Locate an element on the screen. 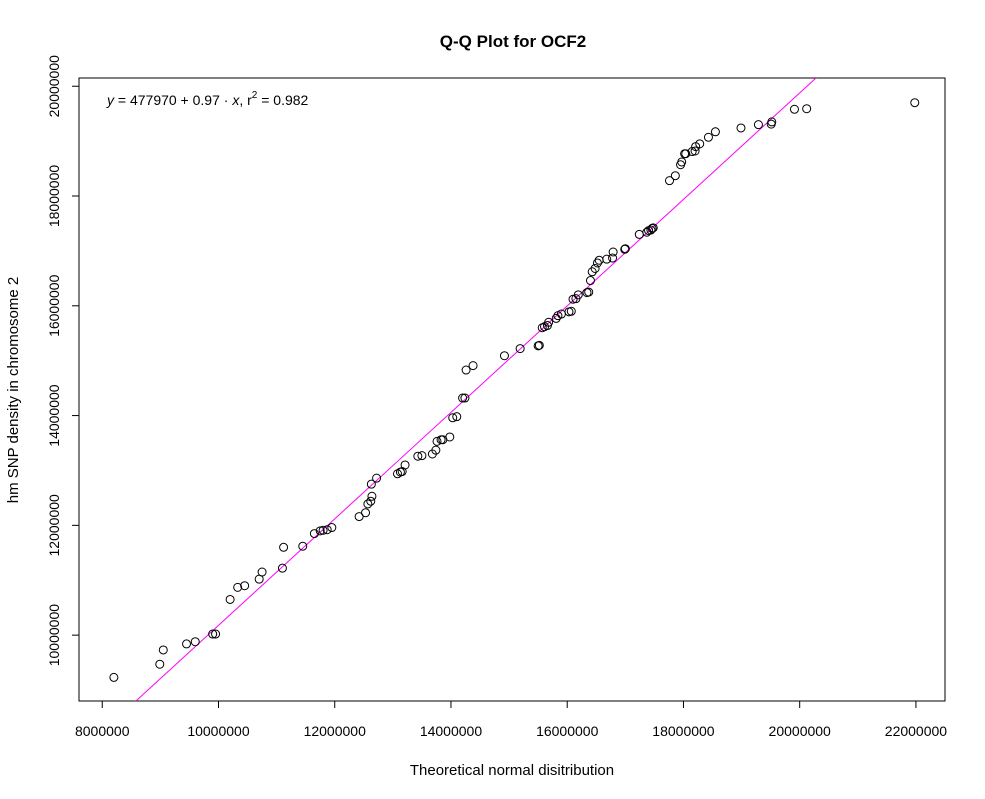 The width and height of the screenshot is (985, 799). y-tick-label: 20000000 is located at coordinates (54, 86).